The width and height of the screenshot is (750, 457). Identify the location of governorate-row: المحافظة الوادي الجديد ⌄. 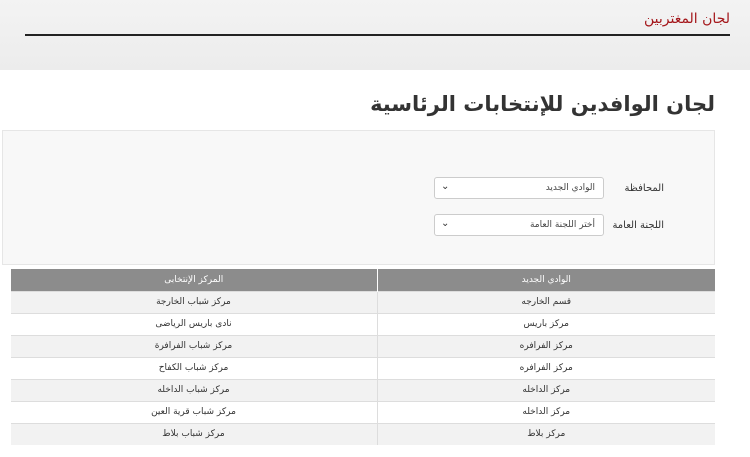
(549, 188).